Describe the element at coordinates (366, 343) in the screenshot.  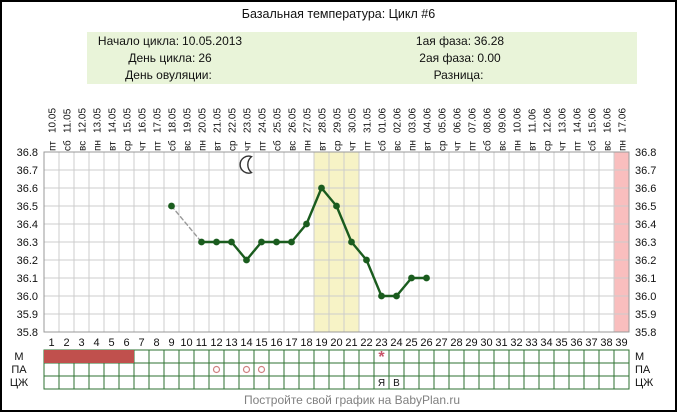
I see `day-number: 22` at that location.